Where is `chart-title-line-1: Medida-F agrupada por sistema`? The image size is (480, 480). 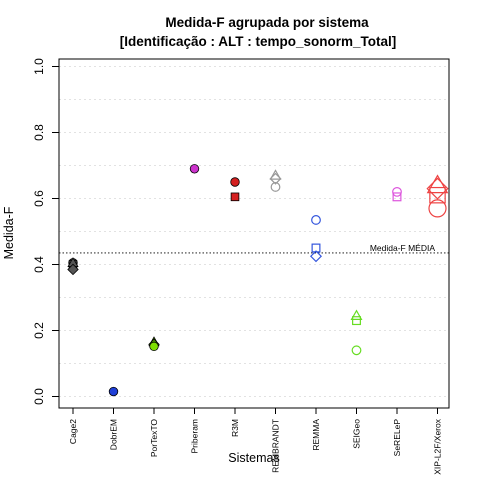
chart-title-line-1: Medida-F agrupada por sistema is located at coordinates (267, 22).